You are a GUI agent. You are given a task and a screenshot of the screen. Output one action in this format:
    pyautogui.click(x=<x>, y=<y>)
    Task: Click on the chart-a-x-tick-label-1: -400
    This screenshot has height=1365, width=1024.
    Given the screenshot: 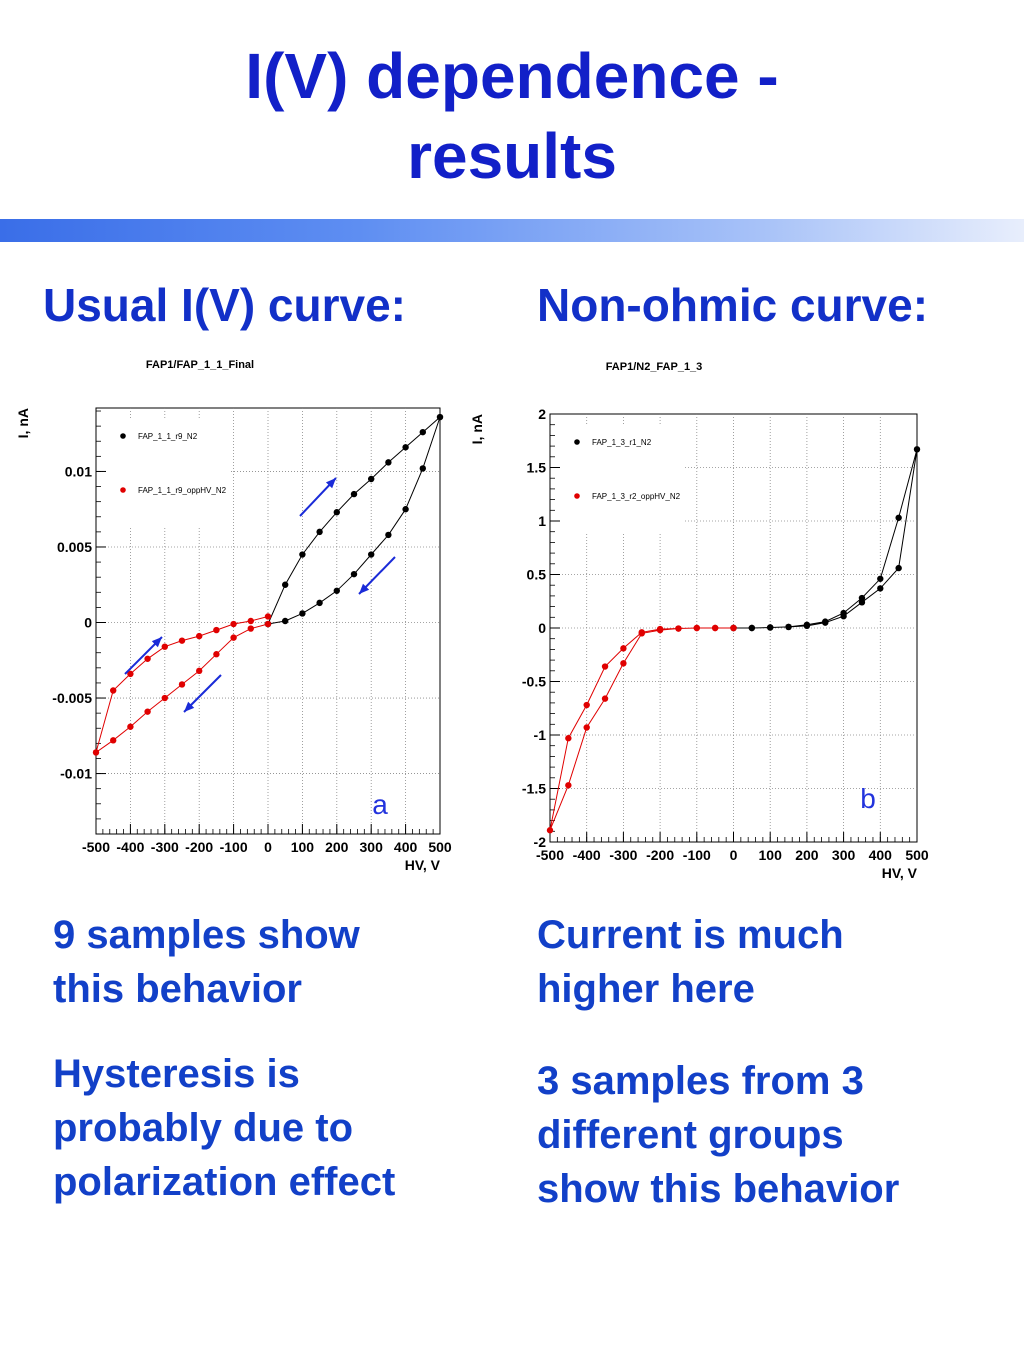 What is the action you would take?
    pyautogui.click(x=130, y=847)
    